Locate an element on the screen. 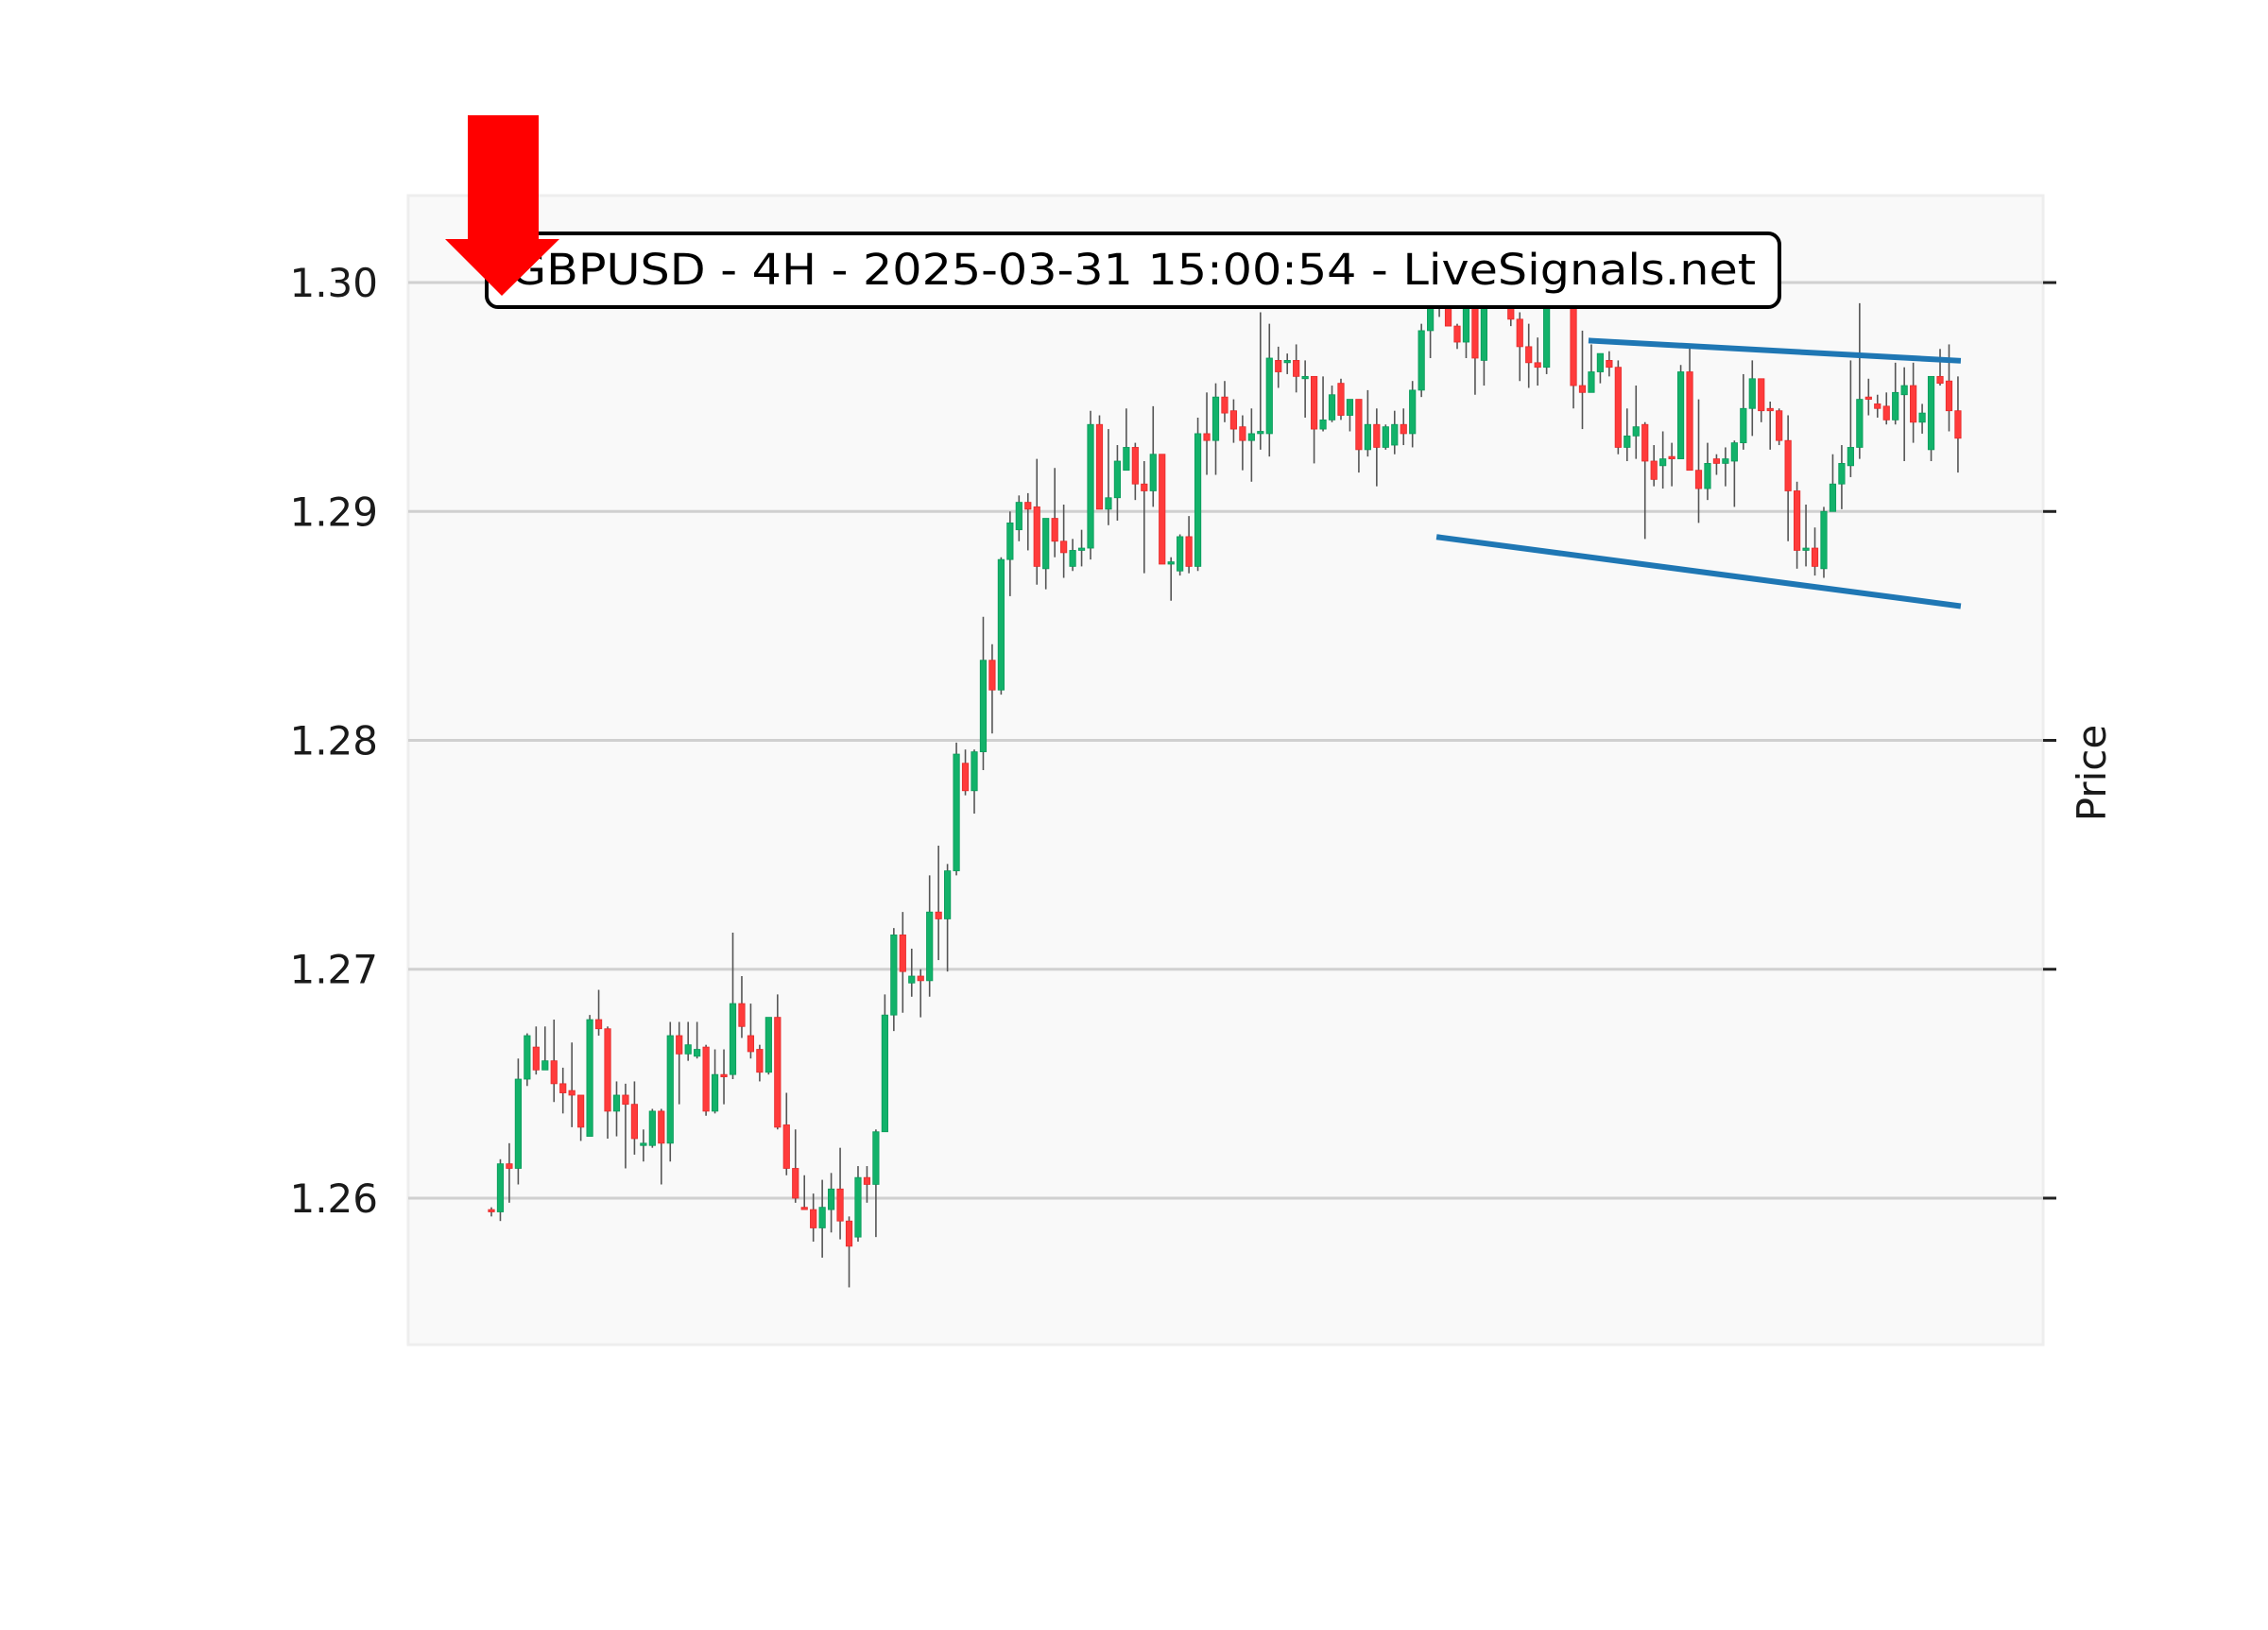 This screenshot has height=1630, width=2268. lower-trendline is located at coordinates (1698, 572).